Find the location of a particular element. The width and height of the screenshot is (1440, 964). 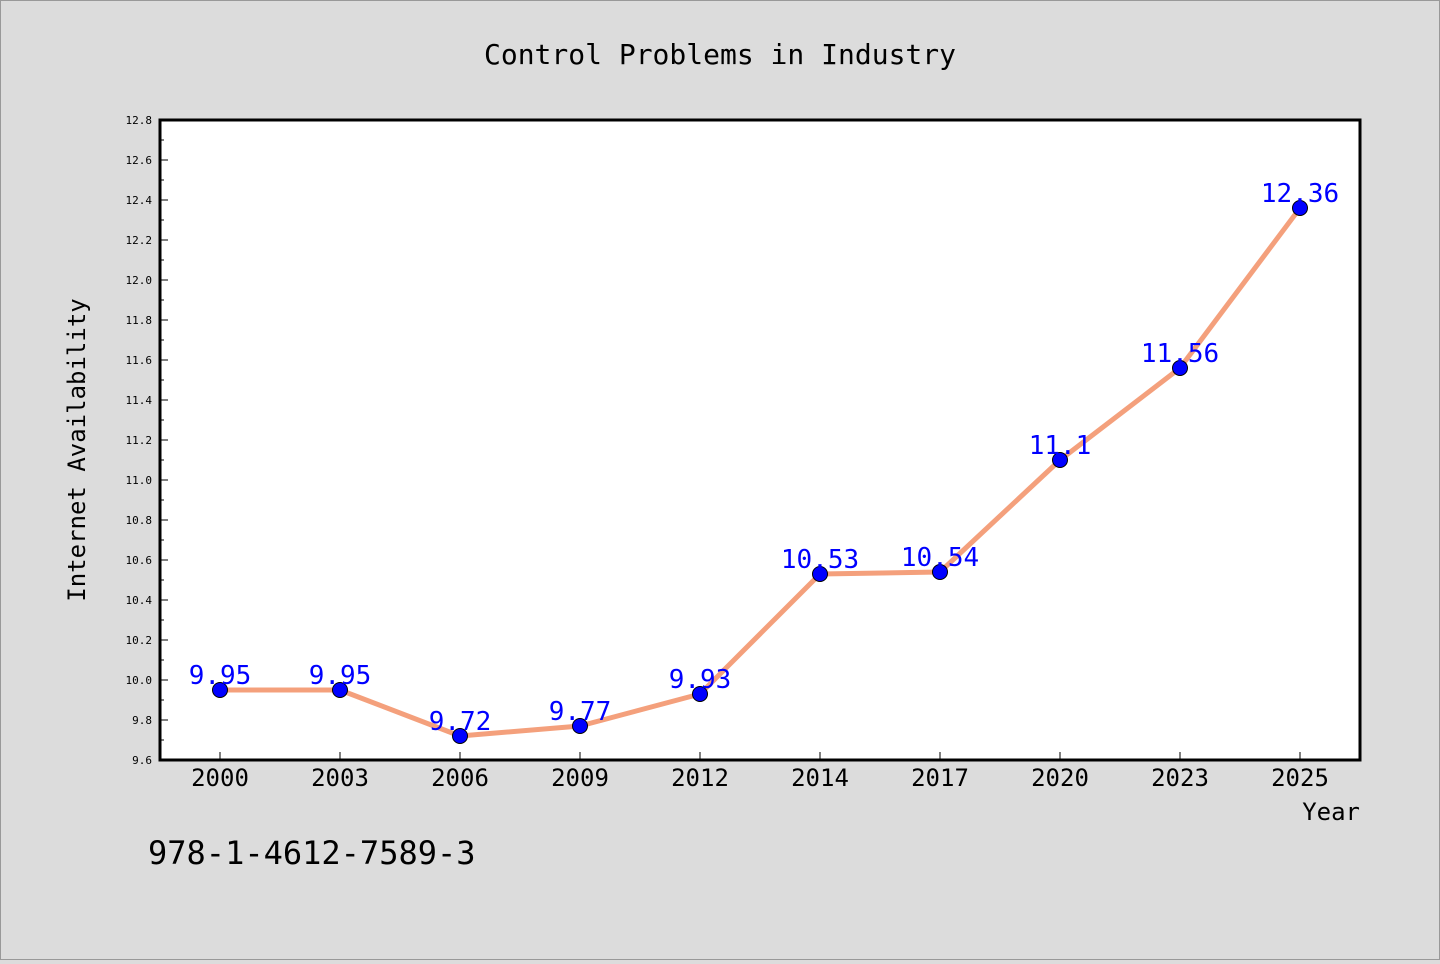

footer-text: 978-1-4612-7589-3 is located at coordinates (312, 853).